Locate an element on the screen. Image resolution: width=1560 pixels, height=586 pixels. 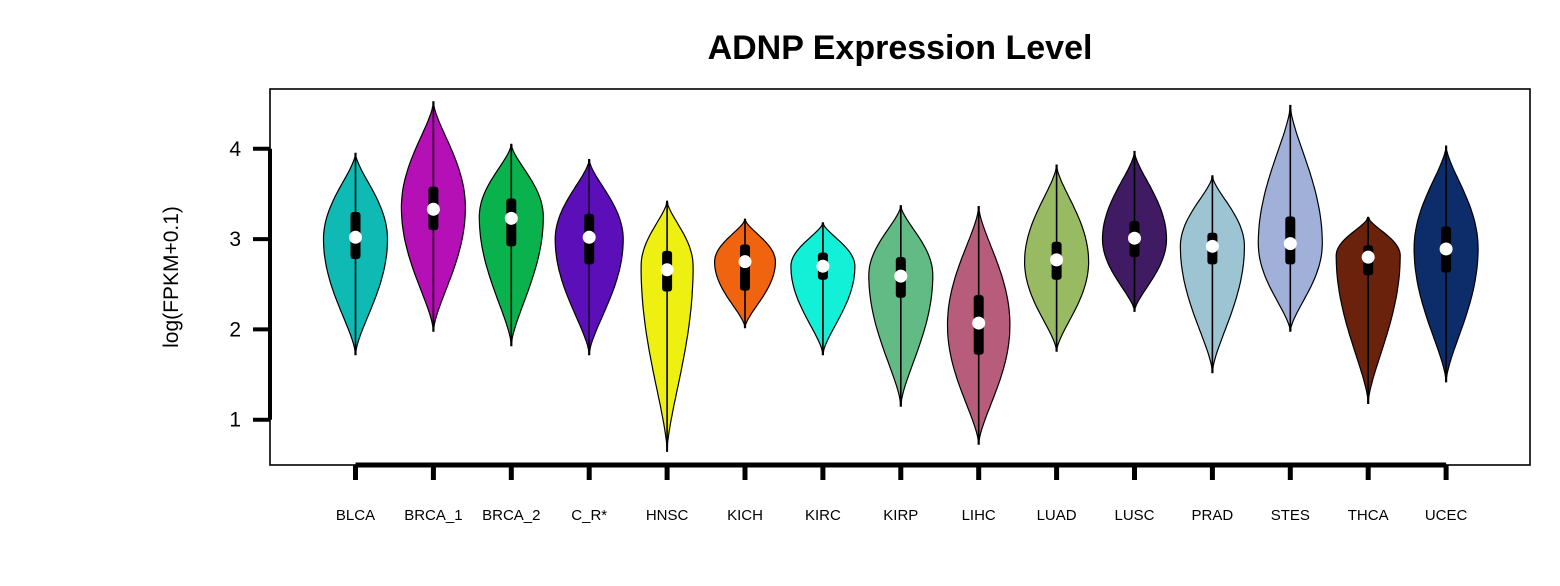
x-tick-label: LUSC is located at coordinates (1134, 515).